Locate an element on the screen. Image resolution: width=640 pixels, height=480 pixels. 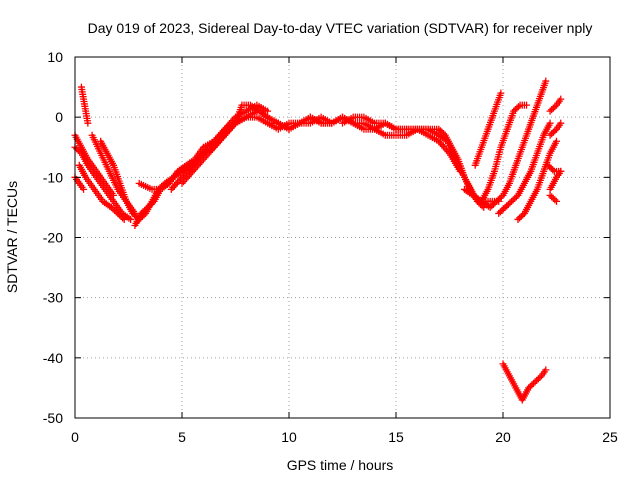
series-track-h is located at coordinates (201, 165).